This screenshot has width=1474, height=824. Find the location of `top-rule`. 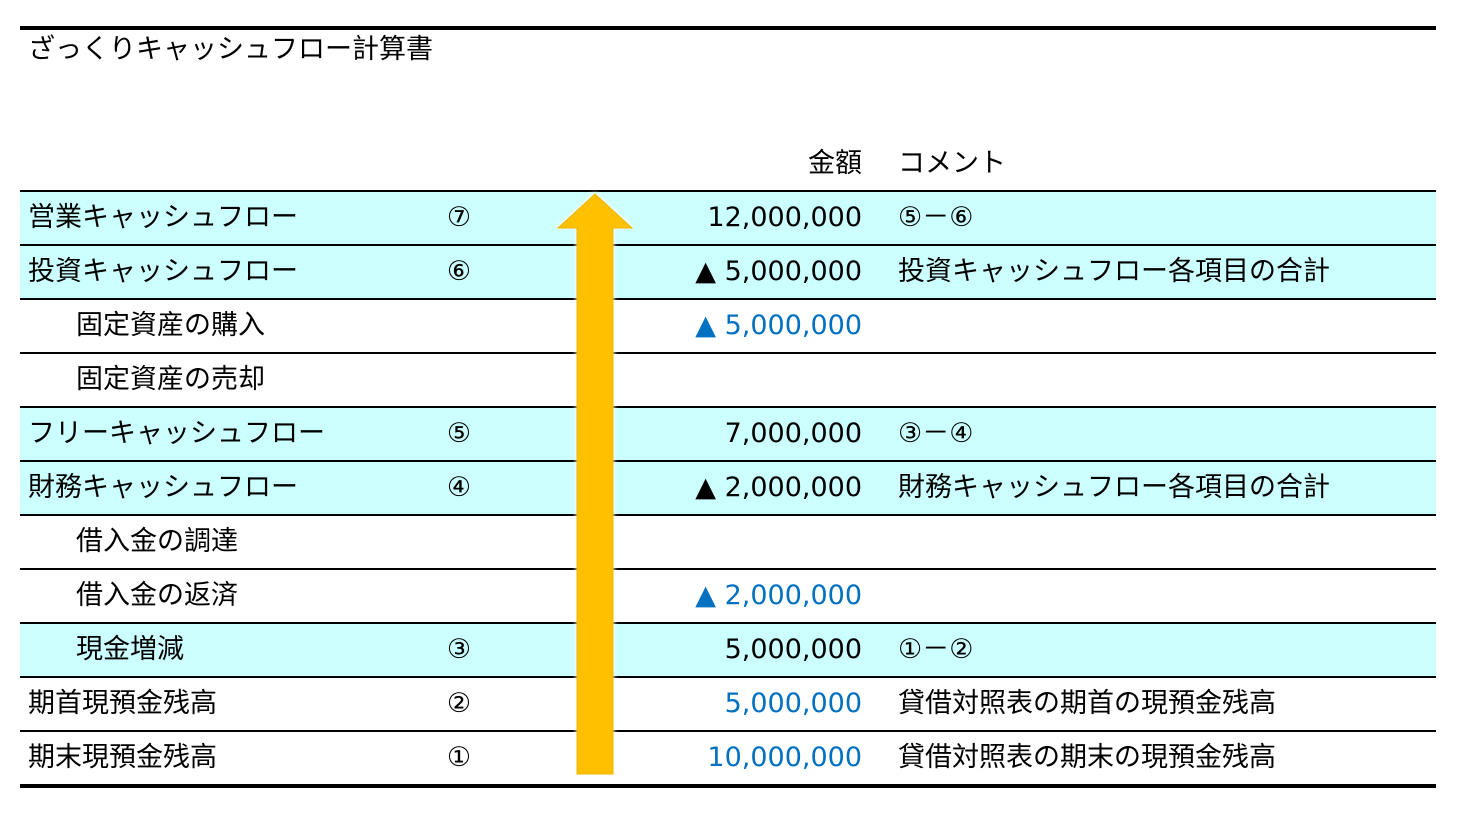

top-rule is located at coordinates (728, 28).